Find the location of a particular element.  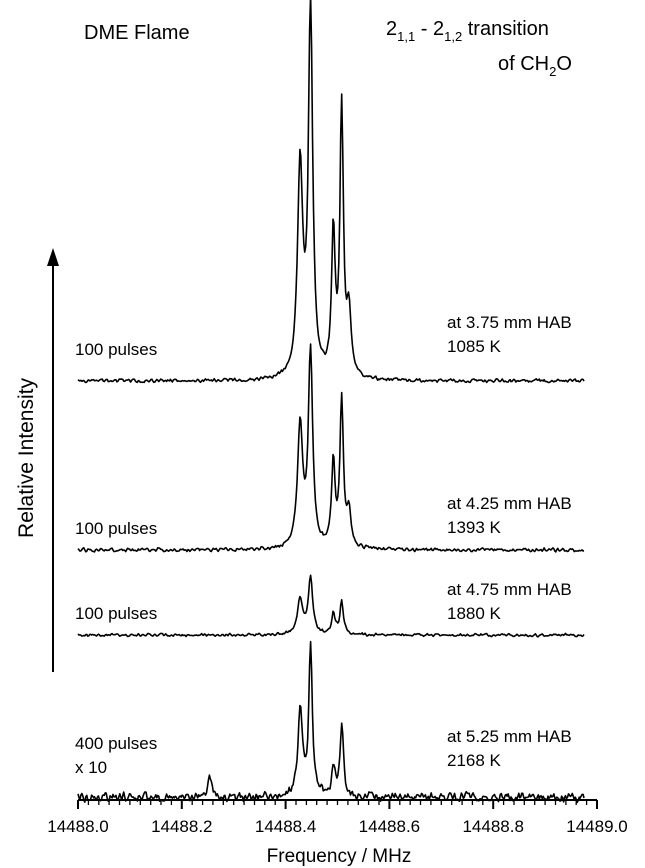

x-tick-label: 14488.8 is located at coordinates (492, 826).